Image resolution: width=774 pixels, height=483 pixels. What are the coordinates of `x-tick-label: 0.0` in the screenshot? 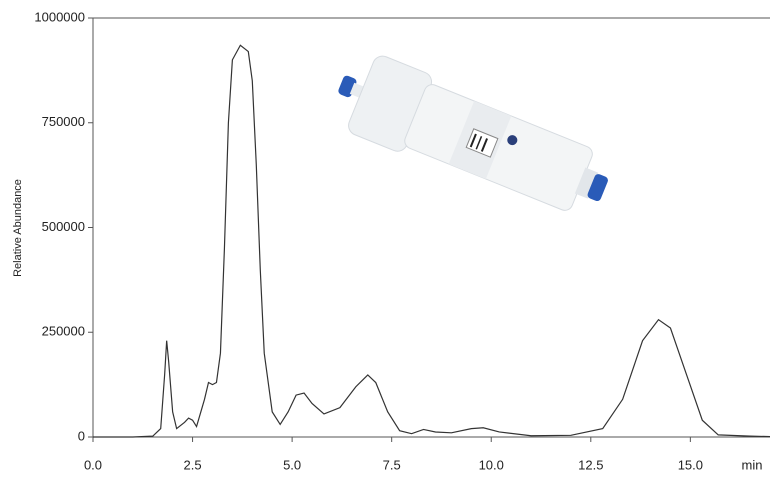 It's located at (93, 464).